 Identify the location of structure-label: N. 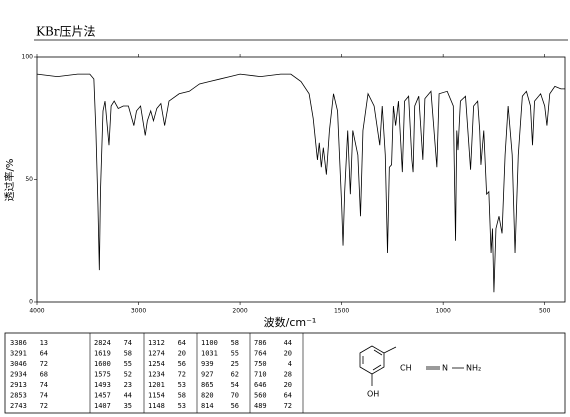
(445, 368).